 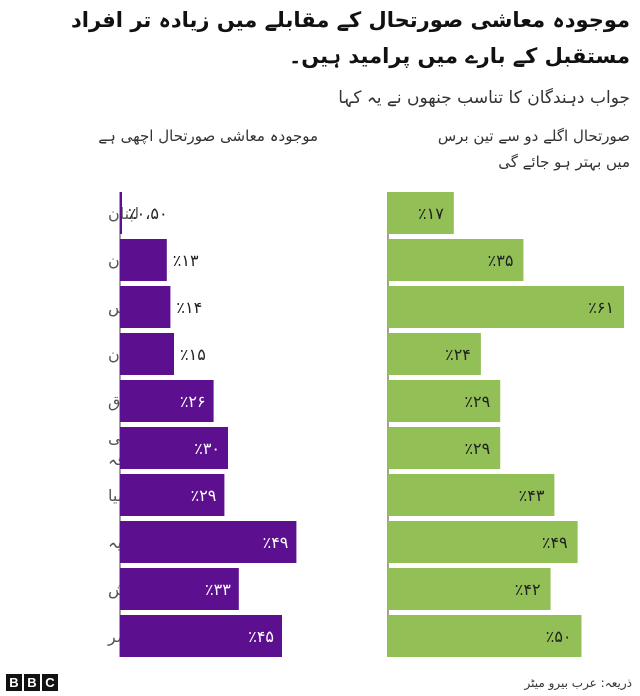 I want to click on current-bar-label: ٪۳۳, so click(x=218, y=589).